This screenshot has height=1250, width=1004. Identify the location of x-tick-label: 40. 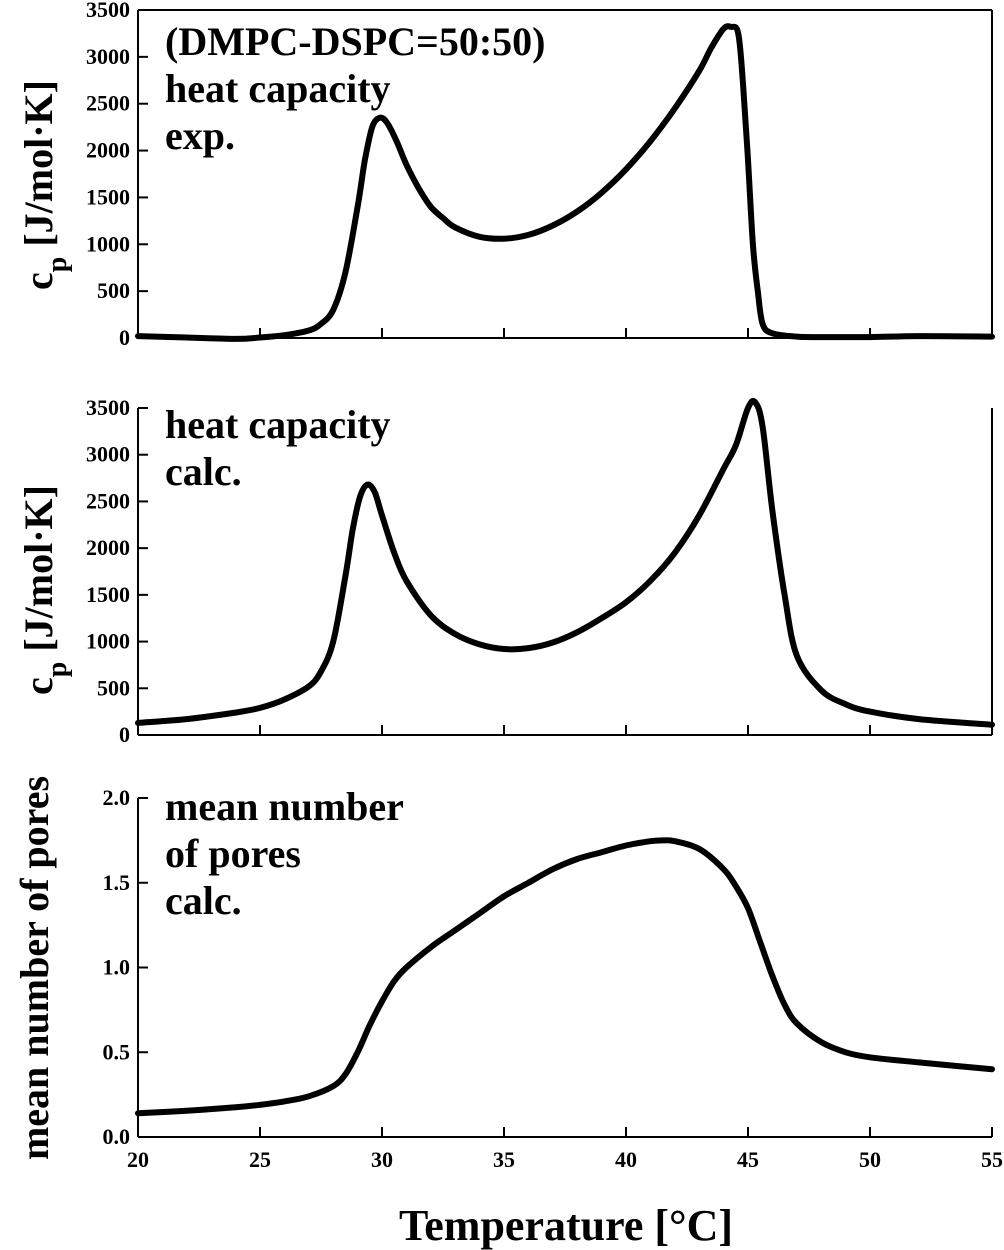
(626, 1159).